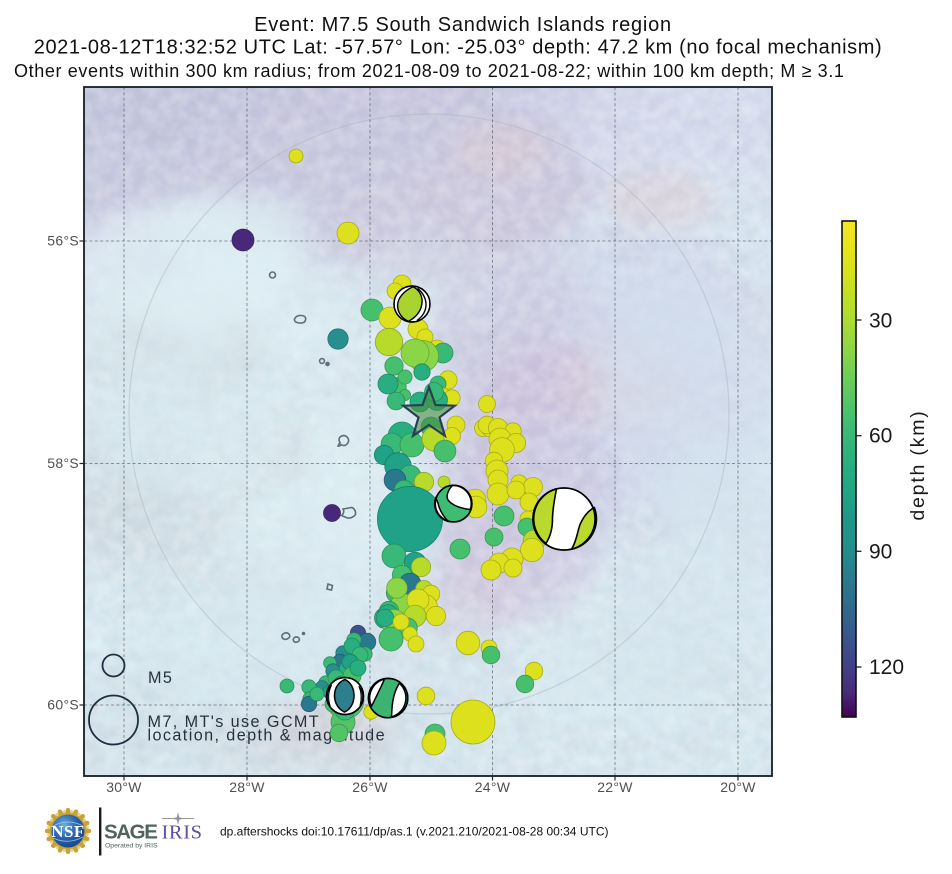  What do you see at coordinates (880, 321) in the screenshot?
I see `svg-text: 30` at bounding box center [880, 321].